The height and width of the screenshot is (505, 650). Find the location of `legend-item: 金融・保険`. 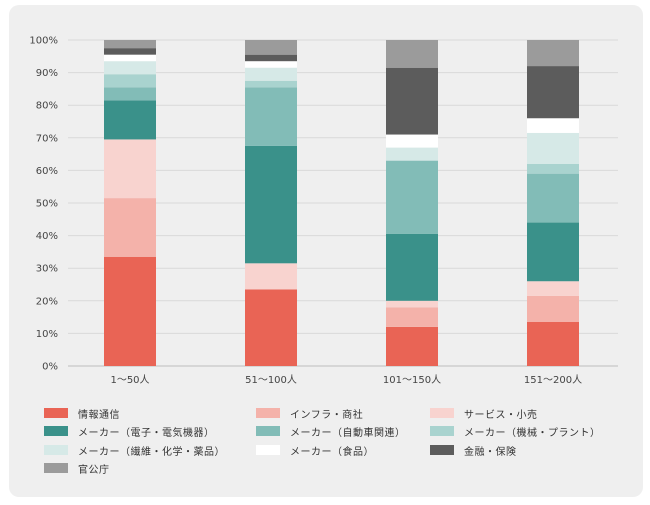

legend-item: 金融・保険 is located at coordinates (473, 450).